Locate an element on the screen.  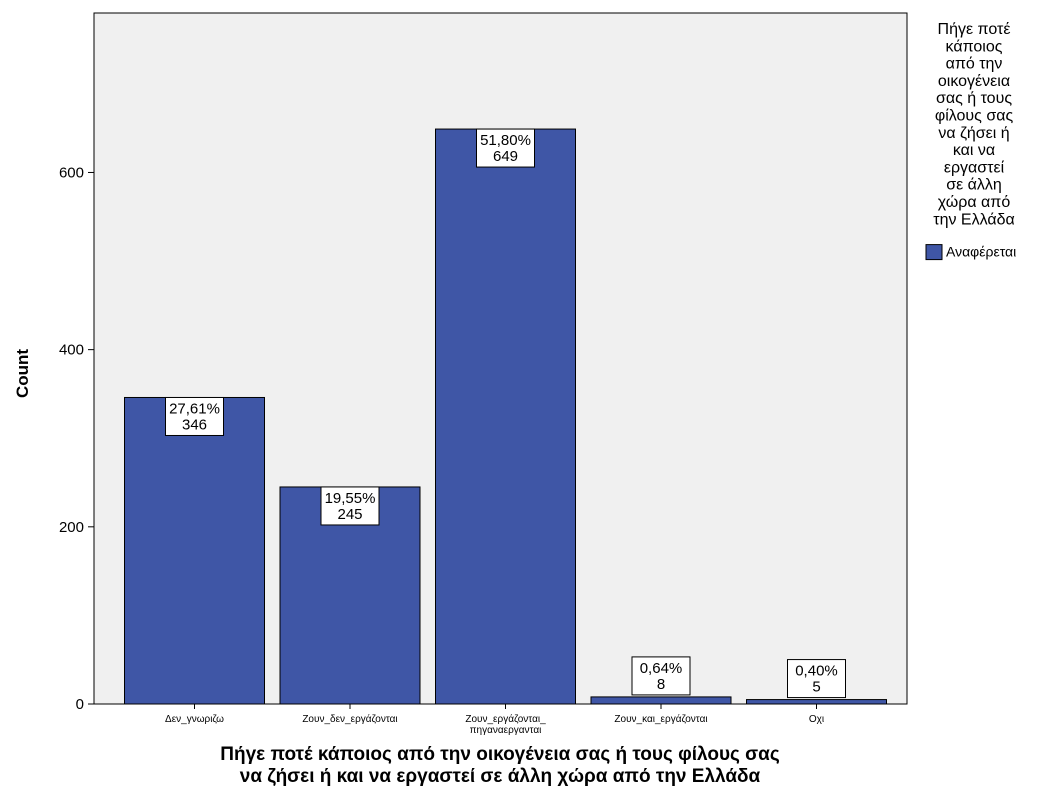
data-label-count: 5 is located at coordinates (816, 687).